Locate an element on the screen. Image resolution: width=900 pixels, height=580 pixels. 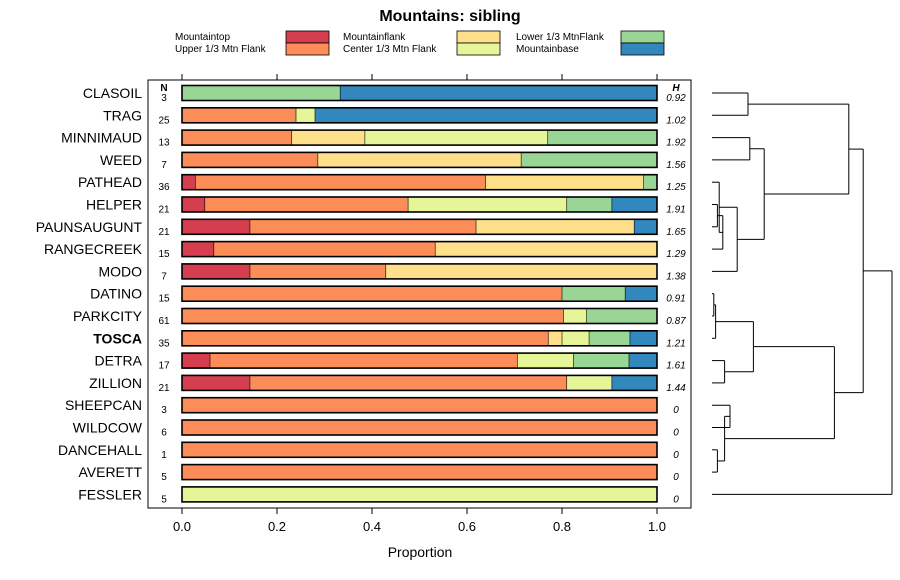
row-label: AVERETT is located at coordinates (110, 472).